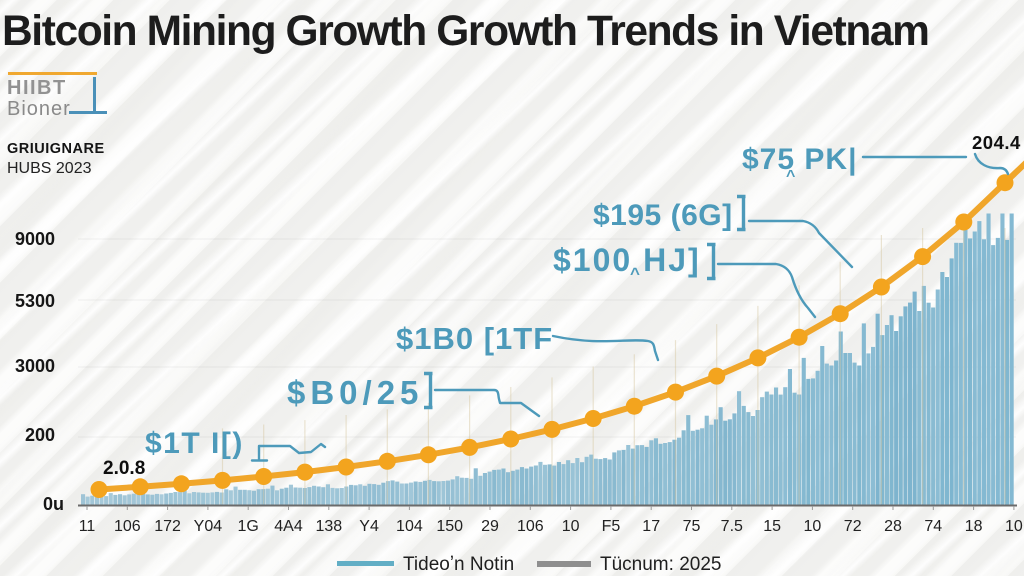 The height and width of the screenshot is (576, 1024). Describe the element at coordinates (167, 526) in the screenshot. I see `svg-text: 172` at that location.